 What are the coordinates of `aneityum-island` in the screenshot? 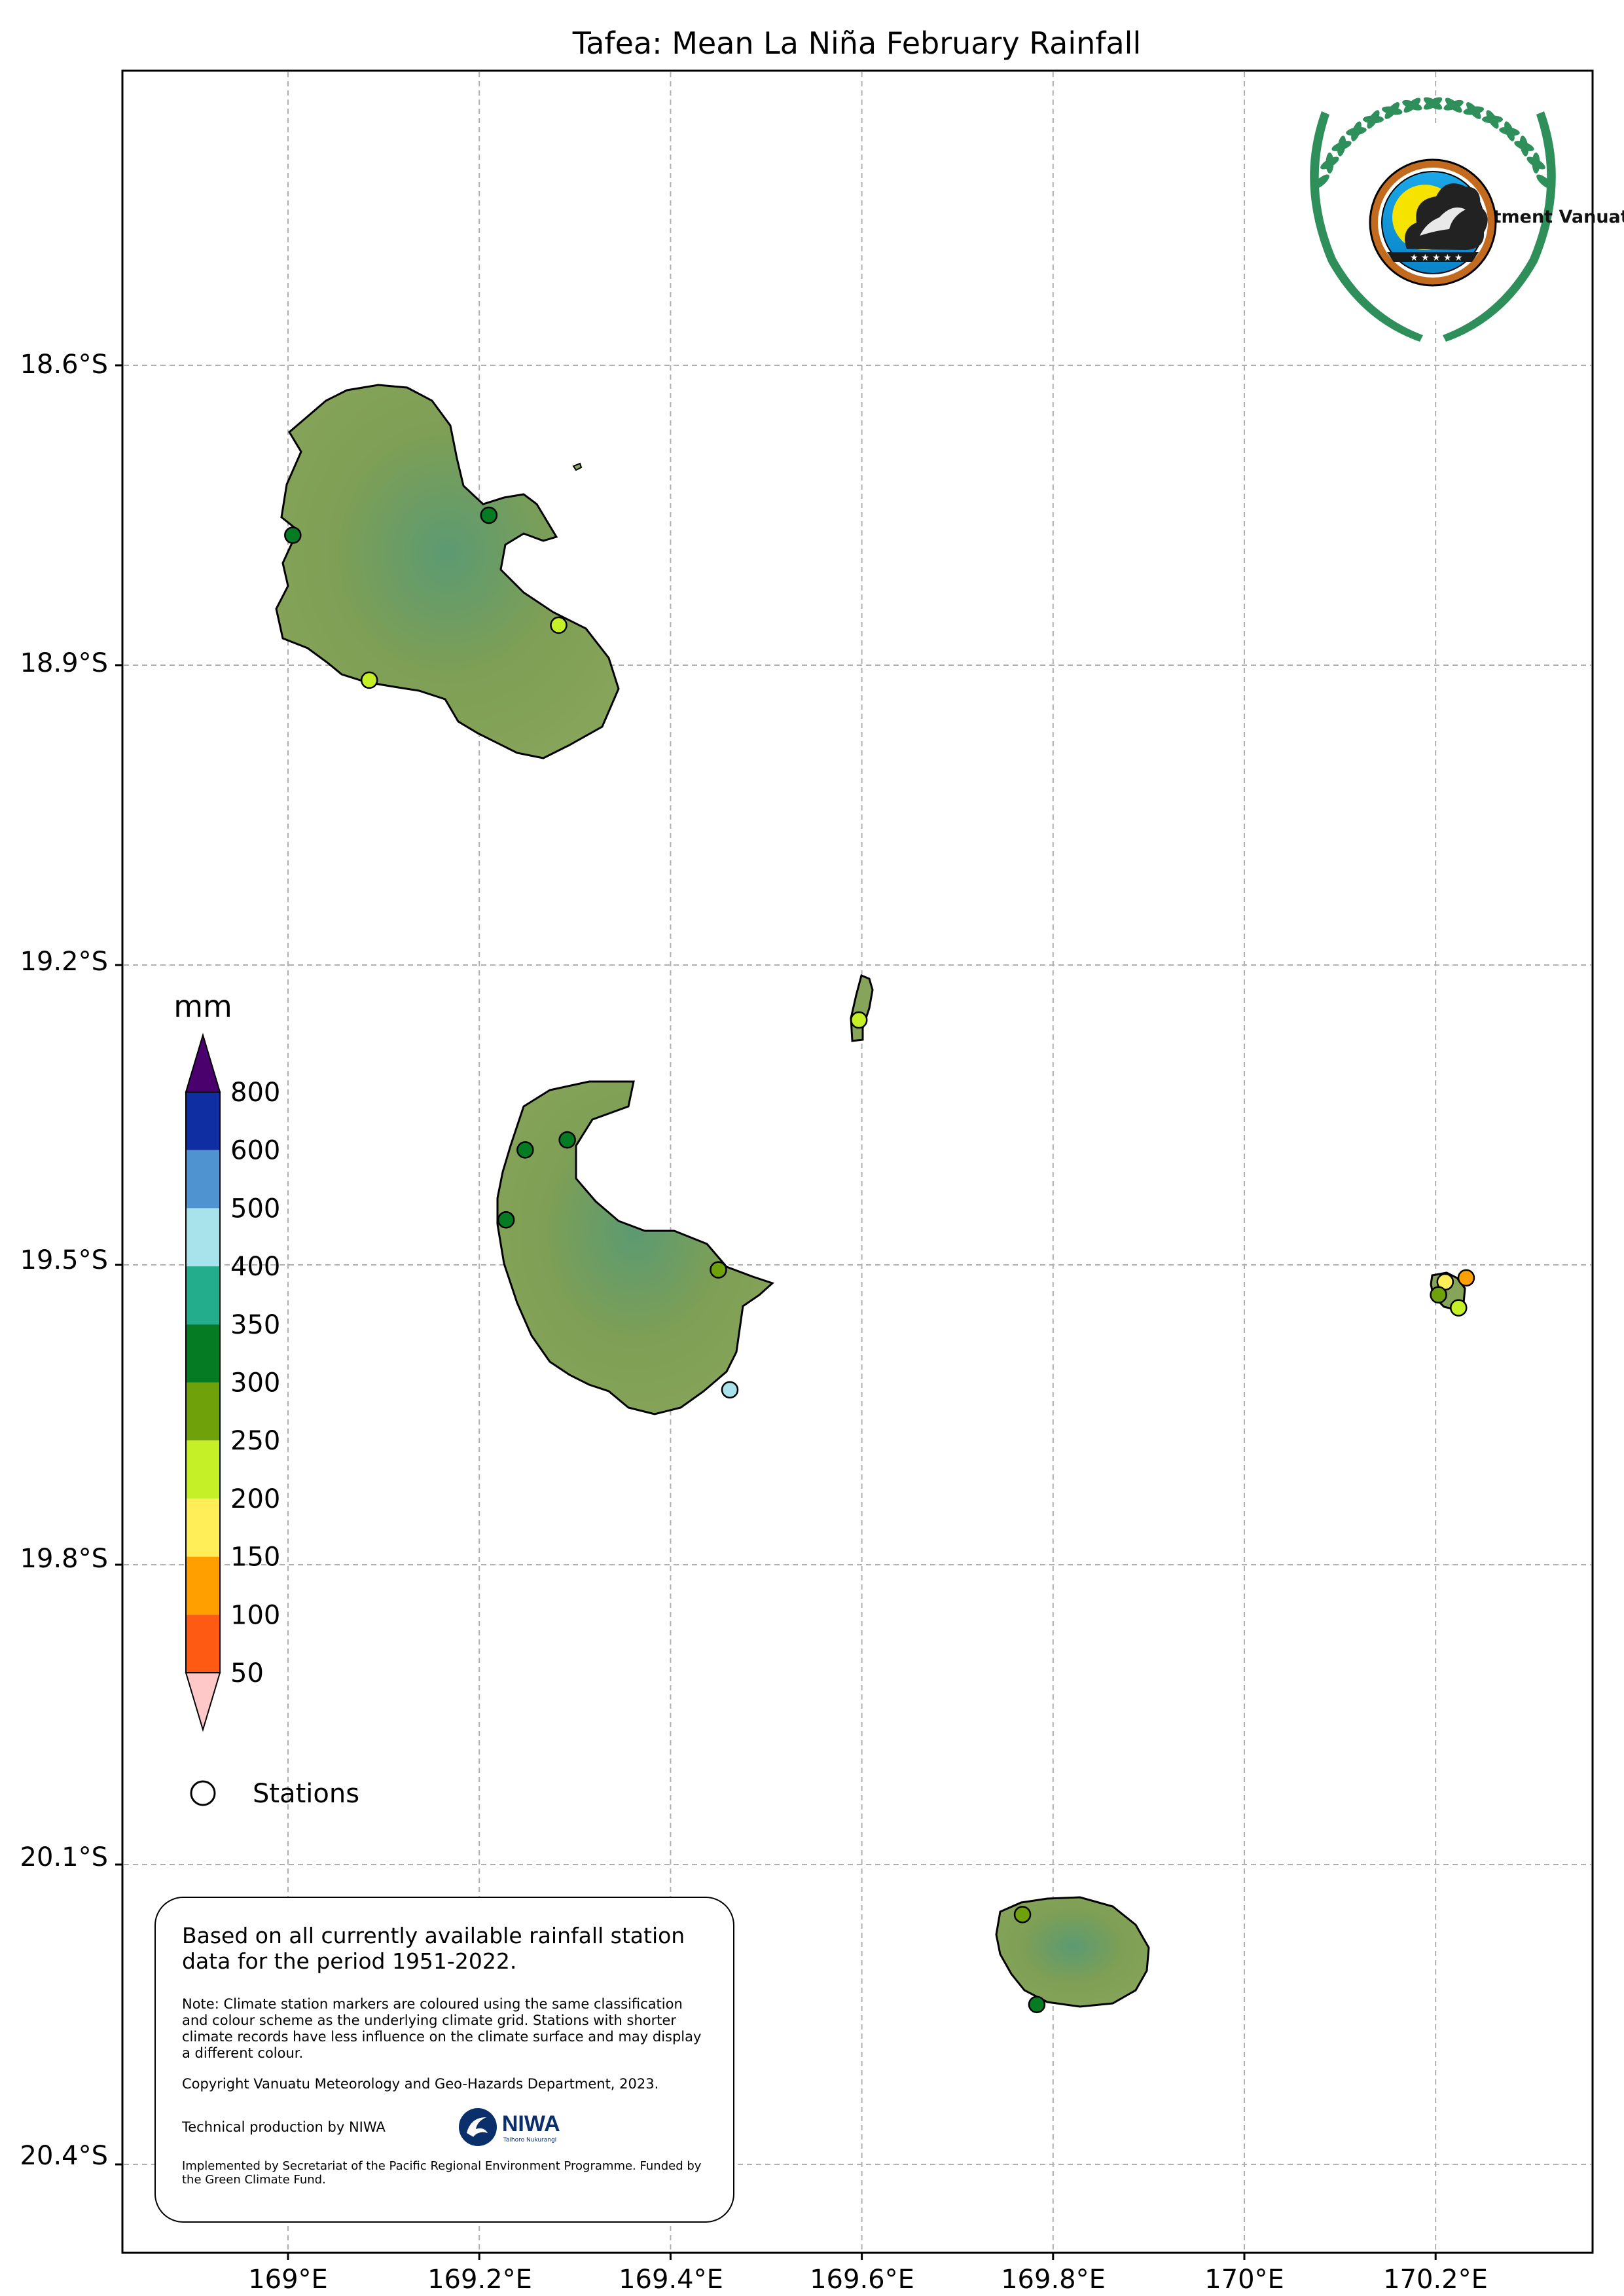 It's located at (1072, 1952).